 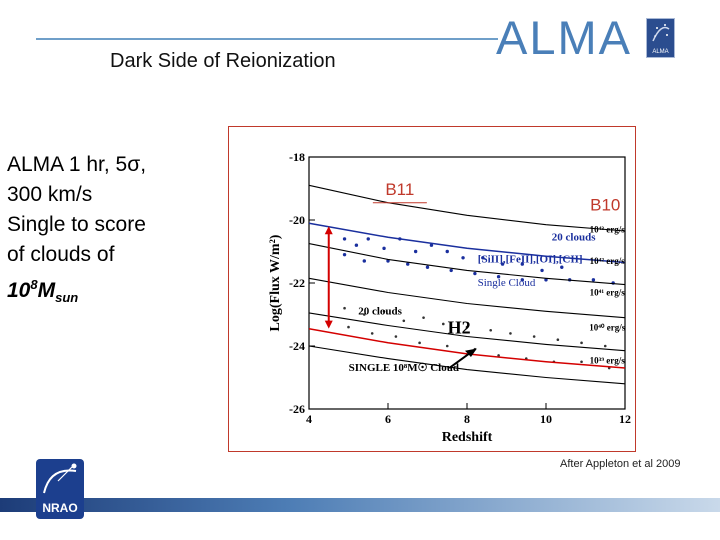 What do you see at coordinates (223, 61) in the screenshot?
I see `slide-title: Dark Side of Reionization` at bounding box center [223, 61].